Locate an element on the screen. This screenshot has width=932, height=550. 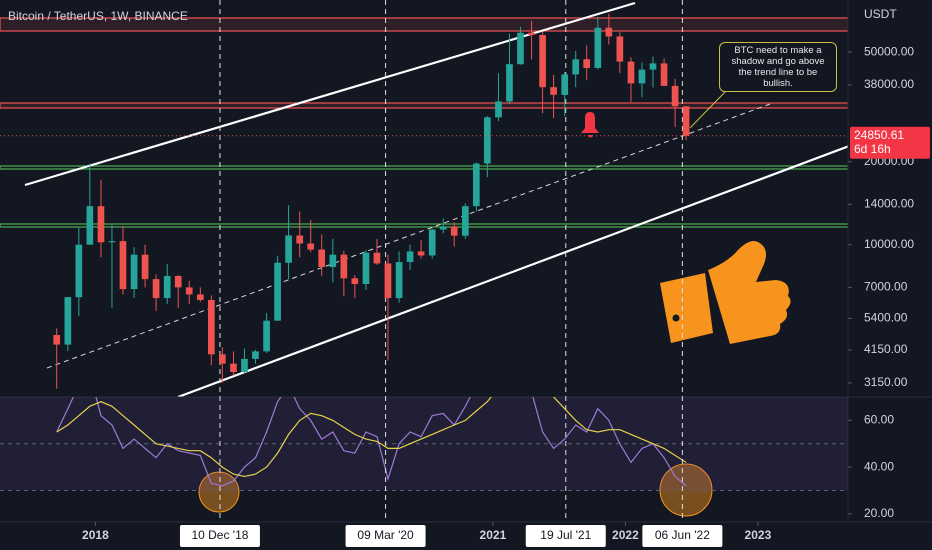
y-tick-label: 5400.00 is located at coordinates (886, 318).